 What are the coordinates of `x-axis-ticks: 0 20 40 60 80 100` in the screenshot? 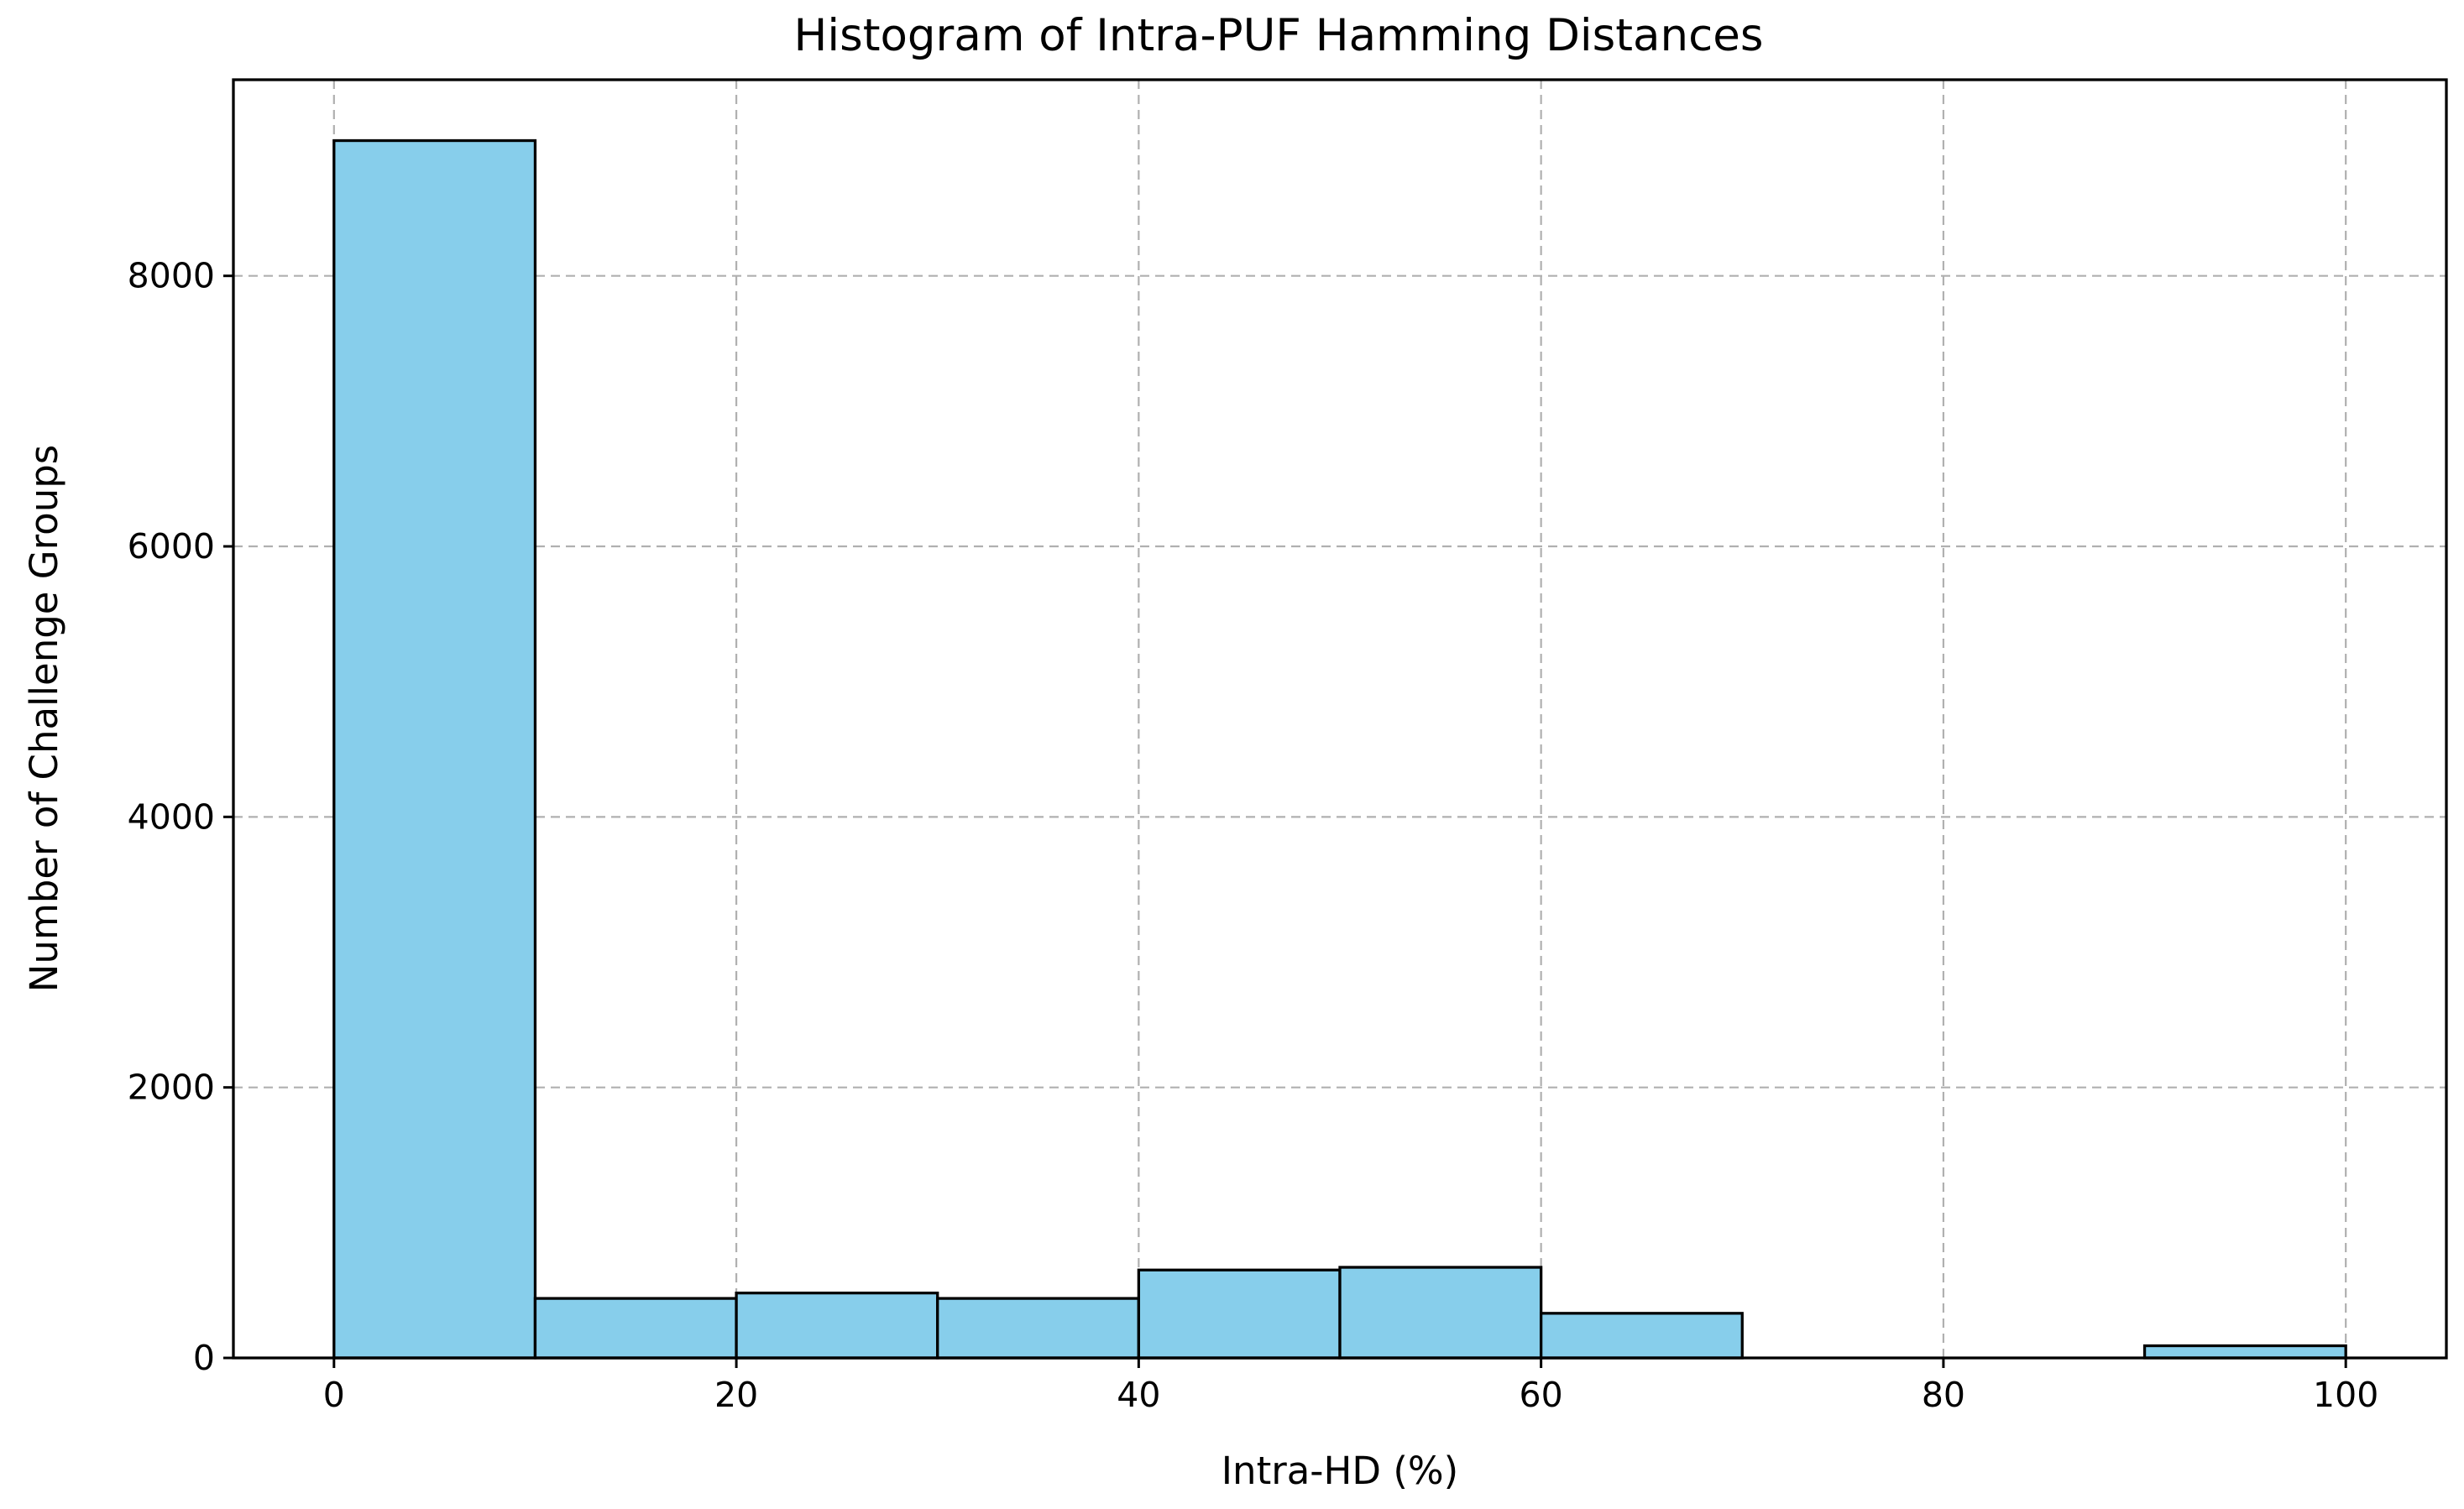 It's located at (1350, 1386).